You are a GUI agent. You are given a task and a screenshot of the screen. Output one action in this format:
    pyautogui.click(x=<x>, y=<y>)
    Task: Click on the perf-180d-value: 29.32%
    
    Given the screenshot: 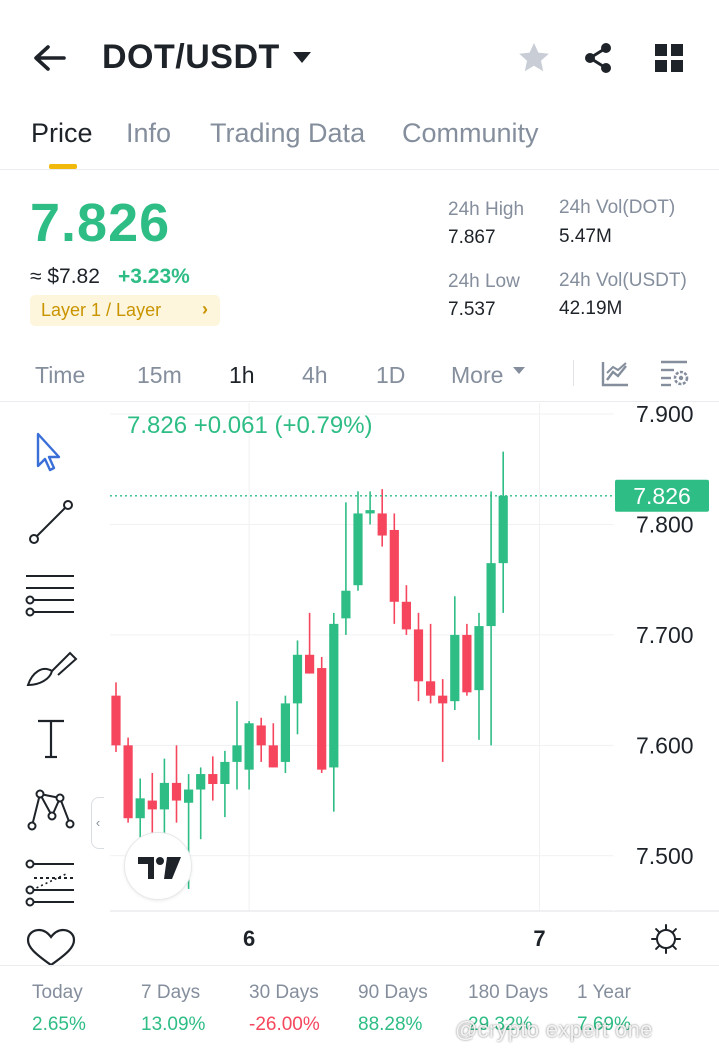 What is the action you would take?
    pyautogui.click(x=500, y=1024)
    